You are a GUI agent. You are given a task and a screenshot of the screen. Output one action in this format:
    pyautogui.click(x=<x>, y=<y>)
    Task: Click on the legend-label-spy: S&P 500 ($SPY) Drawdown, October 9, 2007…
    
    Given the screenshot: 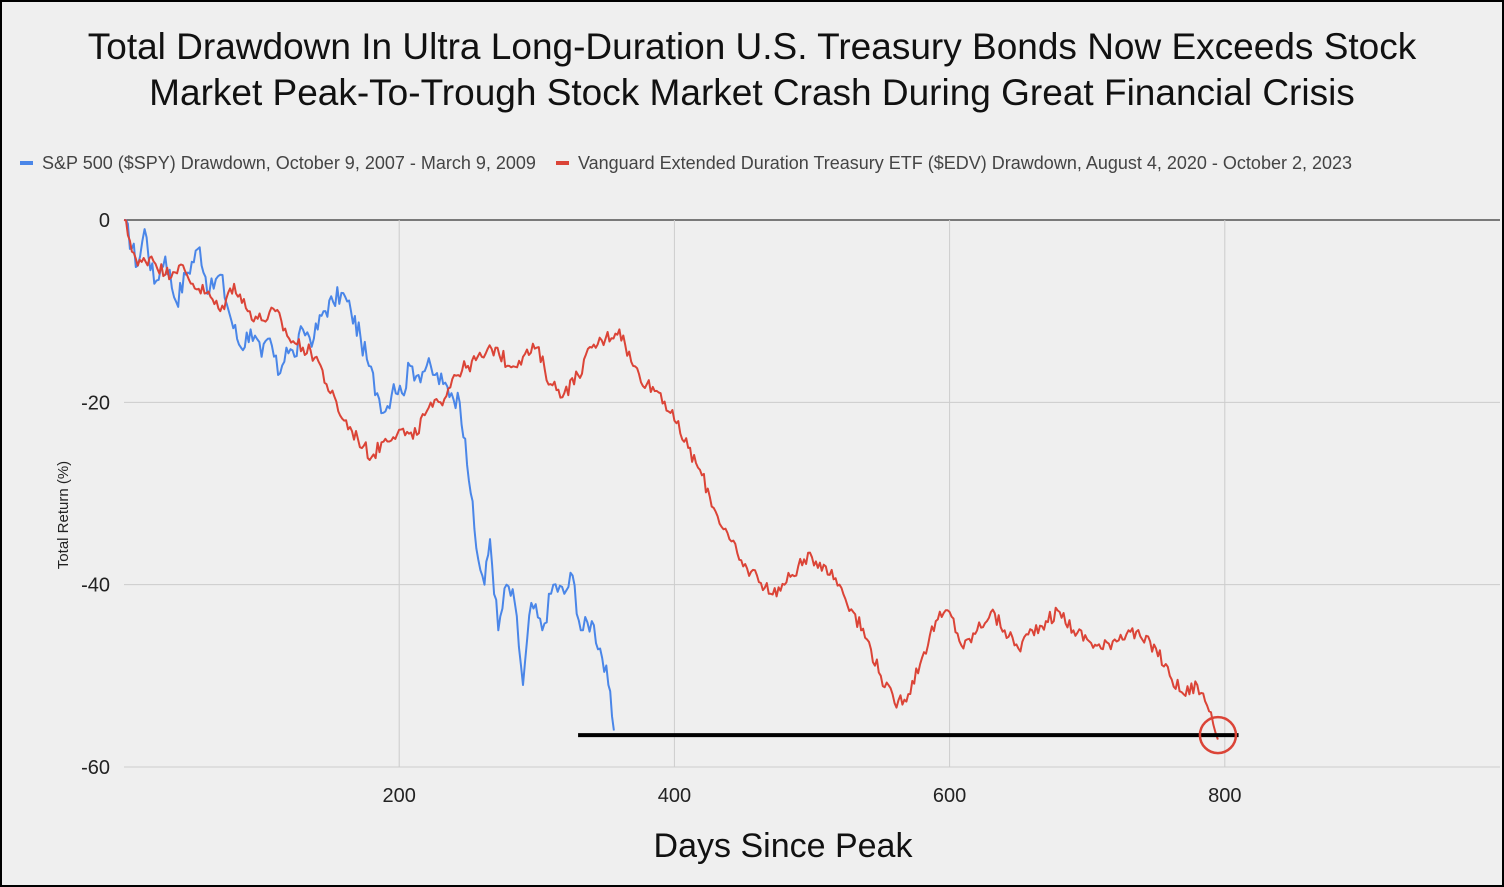 What is the action you would take?
    pyautogui.click(x=289, y=162)
    